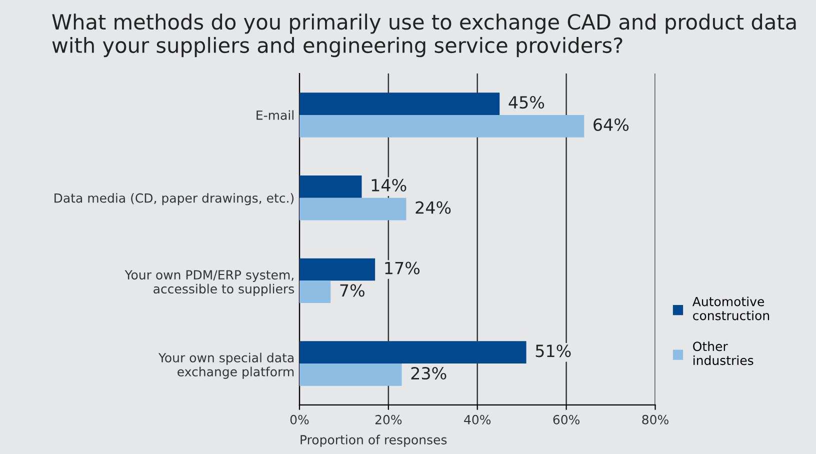  Describe the element at coordinates (611, 124) in the screenshot. I see `data-label: 64%` at that location.